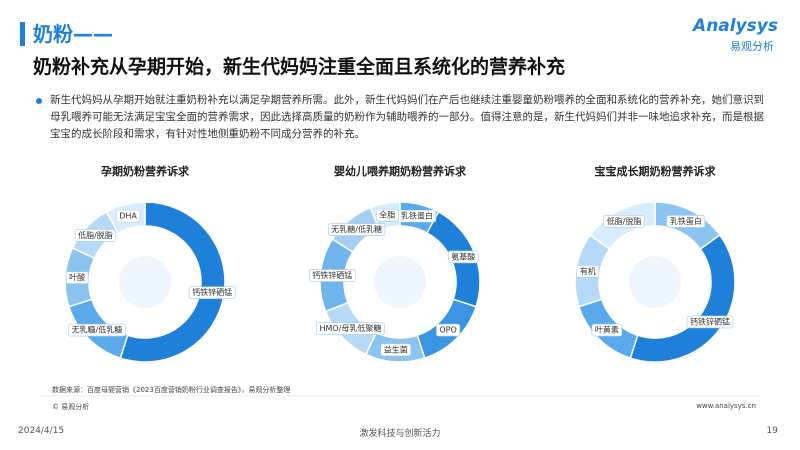 The image size is (800, 450). I want to click on segment-label-text: 叶黄素, so click(607, 330).